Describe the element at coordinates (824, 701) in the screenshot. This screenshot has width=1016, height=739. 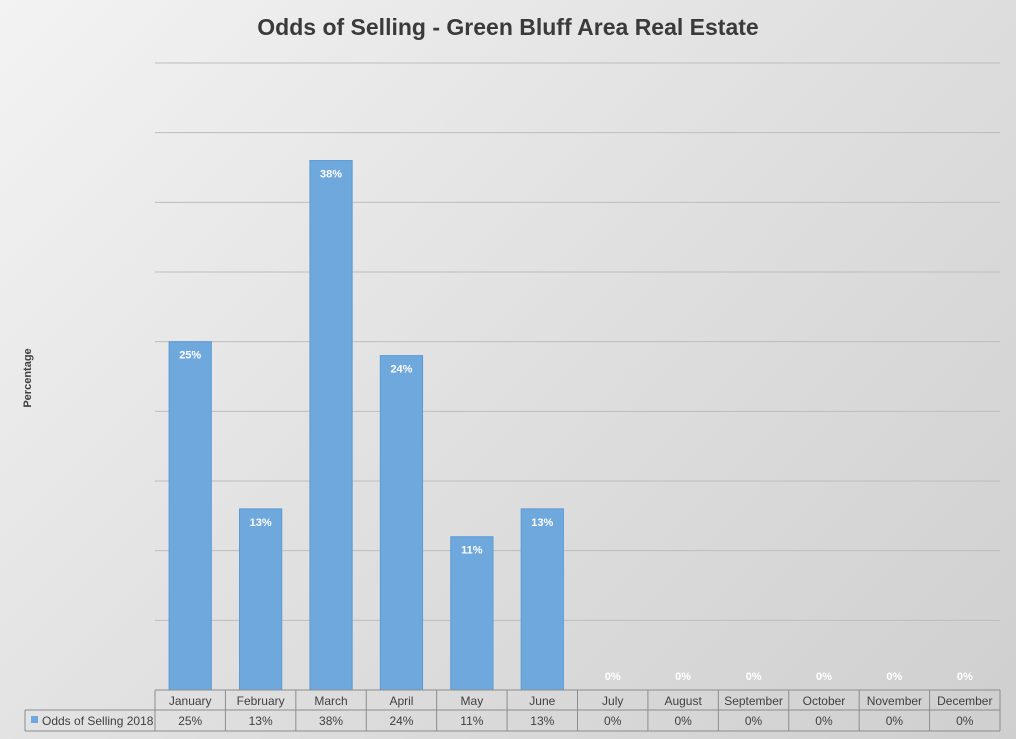
I see `x-tick-label: October` at that location.